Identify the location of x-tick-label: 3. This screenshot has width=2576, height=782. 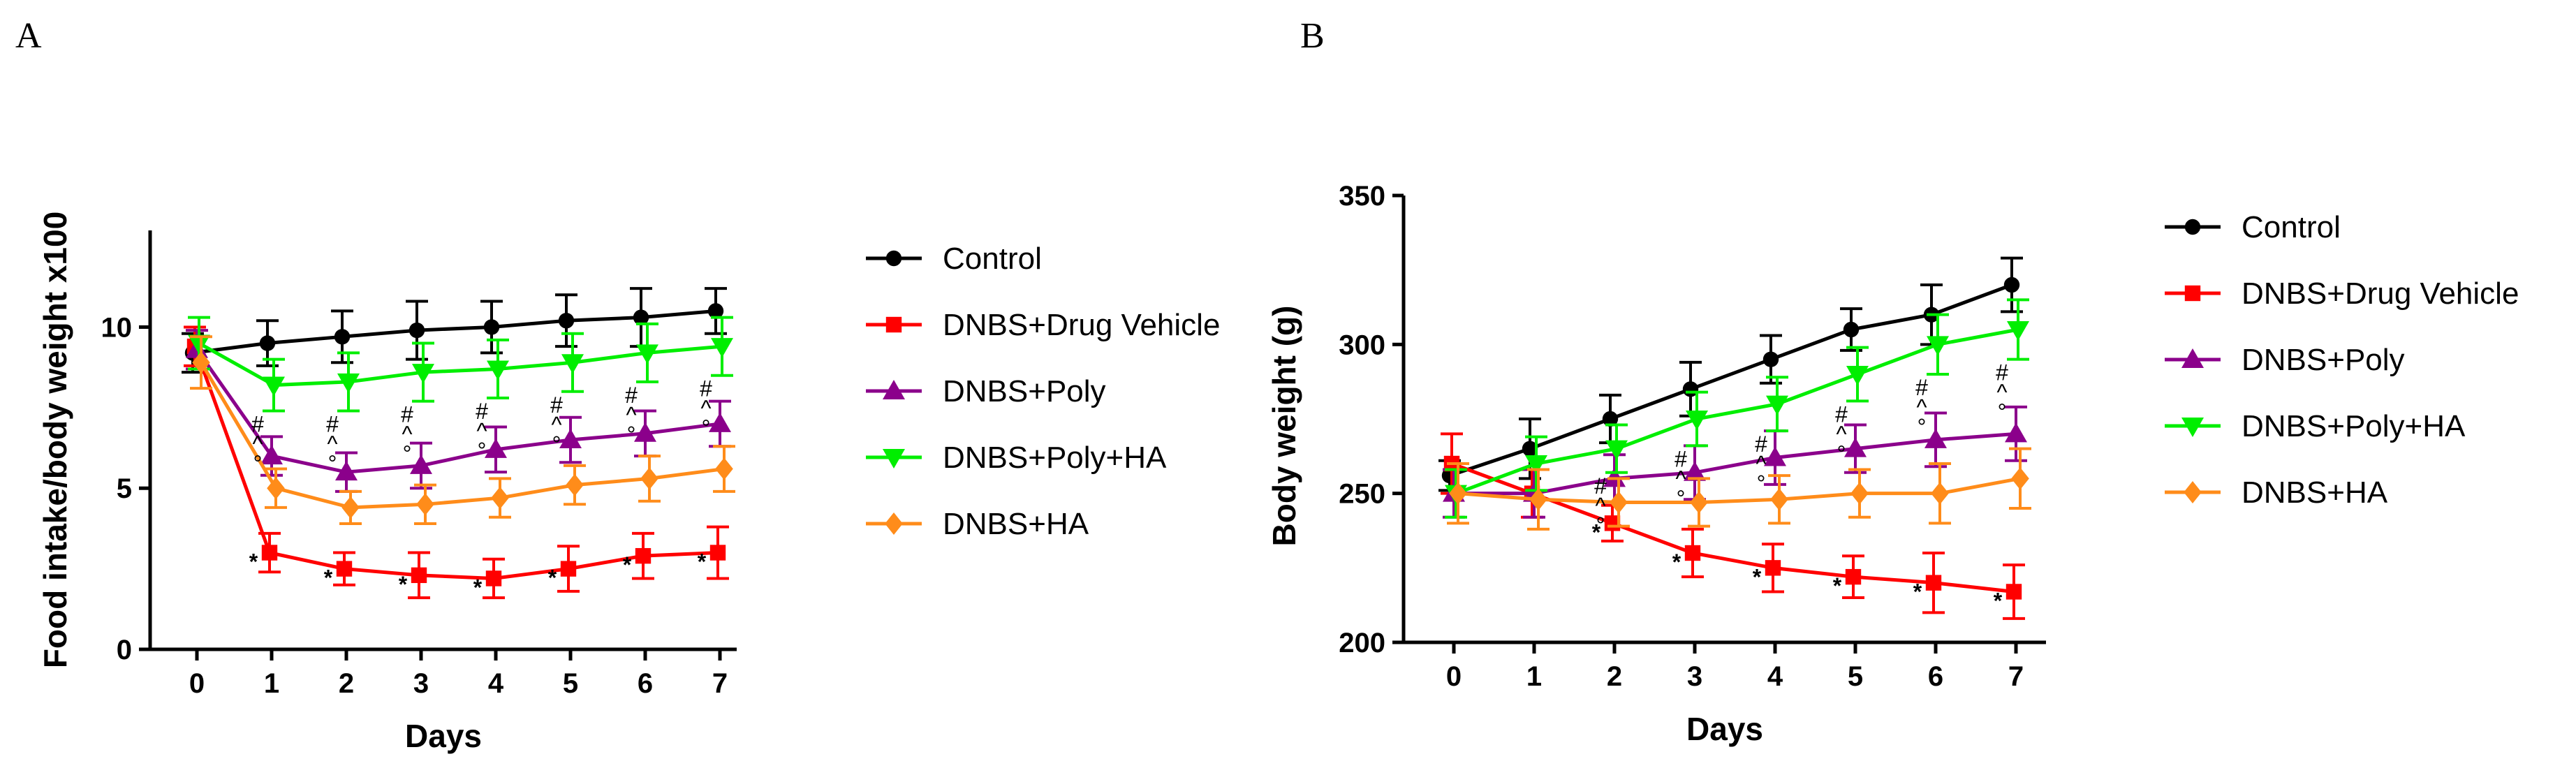
(1694, 676).